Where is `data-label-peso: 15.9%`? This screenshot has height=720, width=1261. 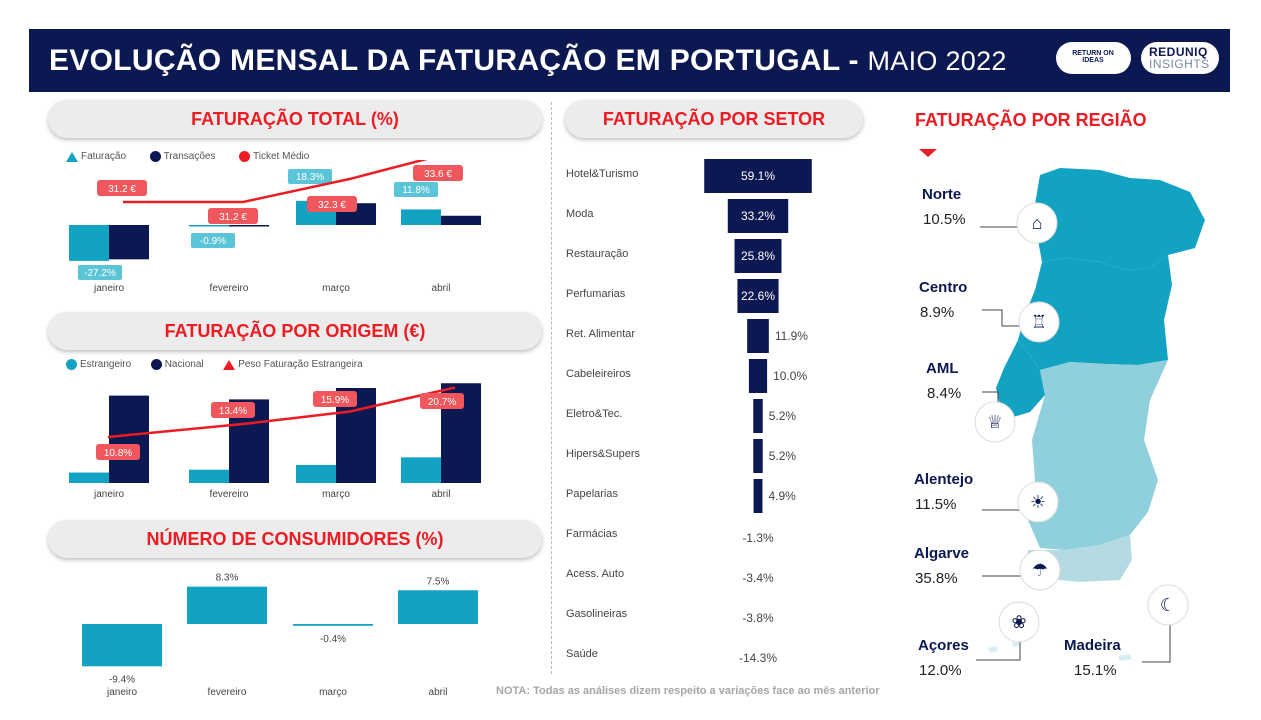
data-label-peso: 15.9% is located at coordinates (335, 400).